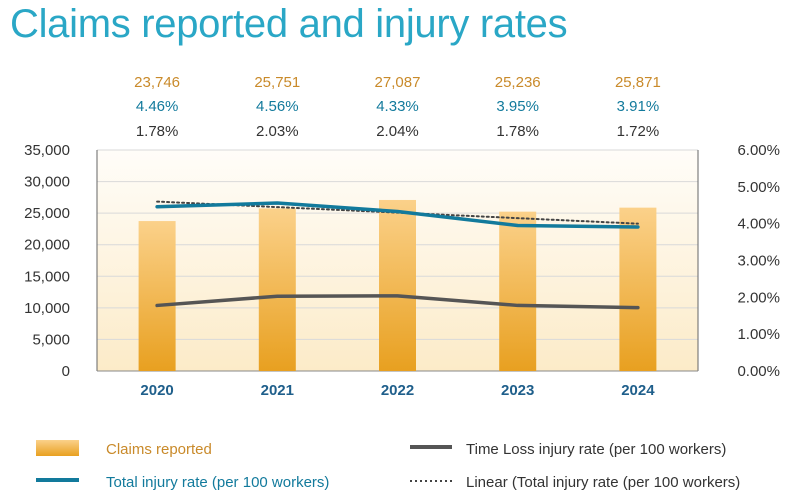 The width and height of the screenshot is (802, 498). I want to click on x-category-label: 2021, so click(277, 390).